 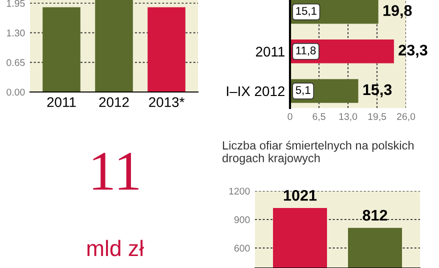 I want to click on data-label: 23,3, so click(x=413, y=51).